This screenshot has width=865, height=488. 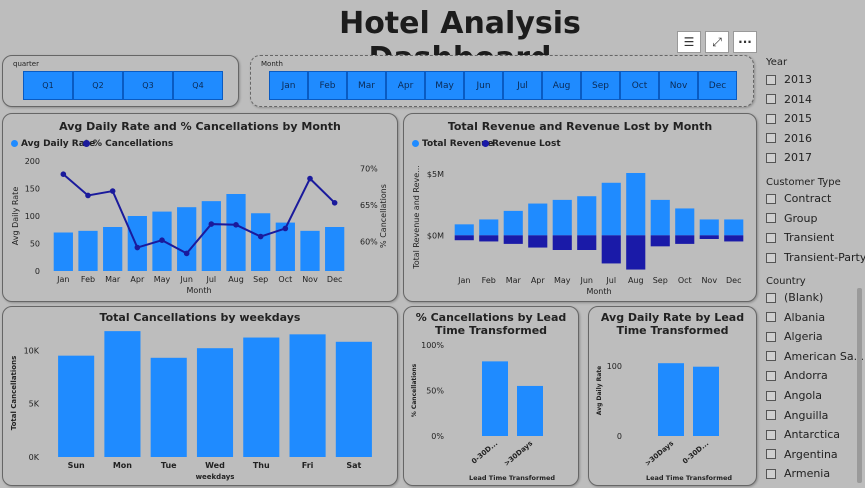 What do you see at coordinates (789, 99) in the screenshot?
I see `year-option: 2014` at bounding box center [789, 99].